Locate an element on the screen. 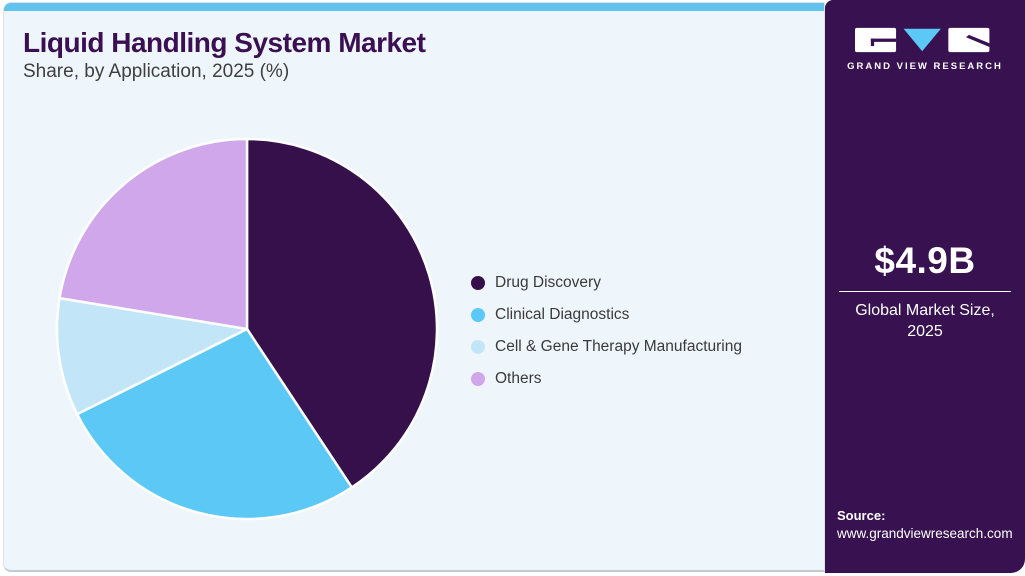  brand-name: GRAND VIEW RESEARCH is located at coordinates (925, 66).